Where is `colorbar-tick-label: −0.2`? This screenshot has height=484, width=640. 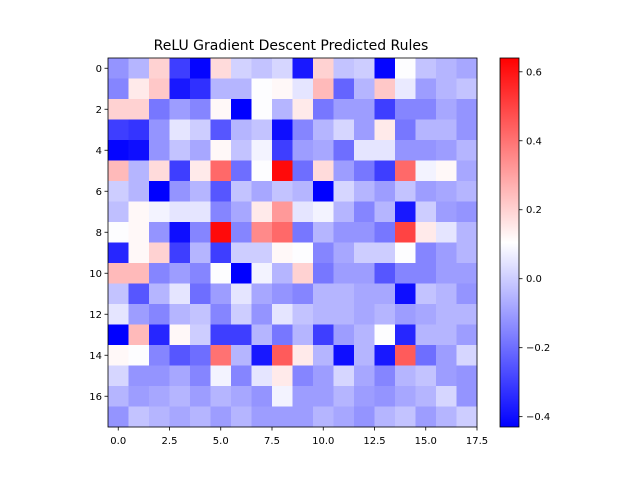 colorbar-tick-label: −0.2 is located at coordinates (538, 348).